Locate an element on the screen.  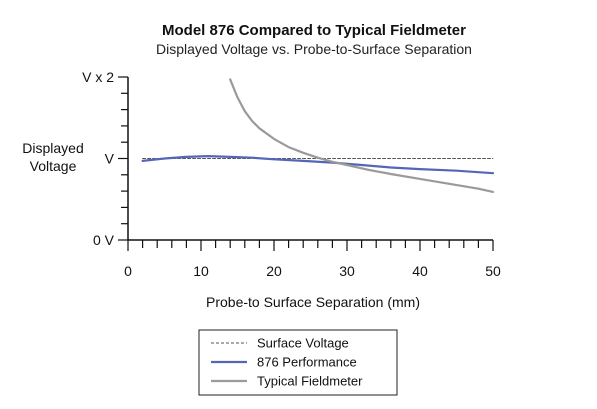
x-axis-label: Probe-to Surface Separation (mm) is located at coordinates (313, 302).